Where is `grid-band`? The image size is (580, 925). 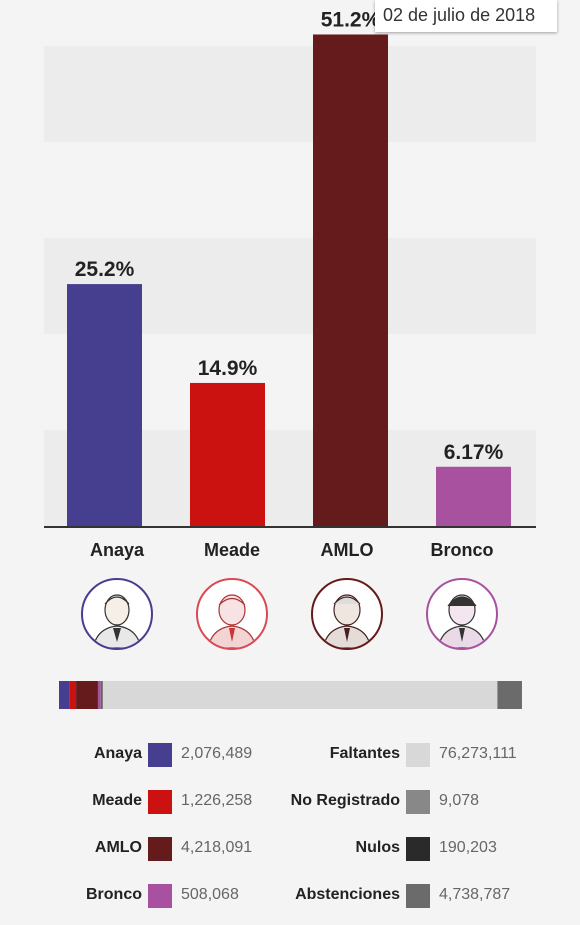
grid-band is located at coordinates (290, 94).